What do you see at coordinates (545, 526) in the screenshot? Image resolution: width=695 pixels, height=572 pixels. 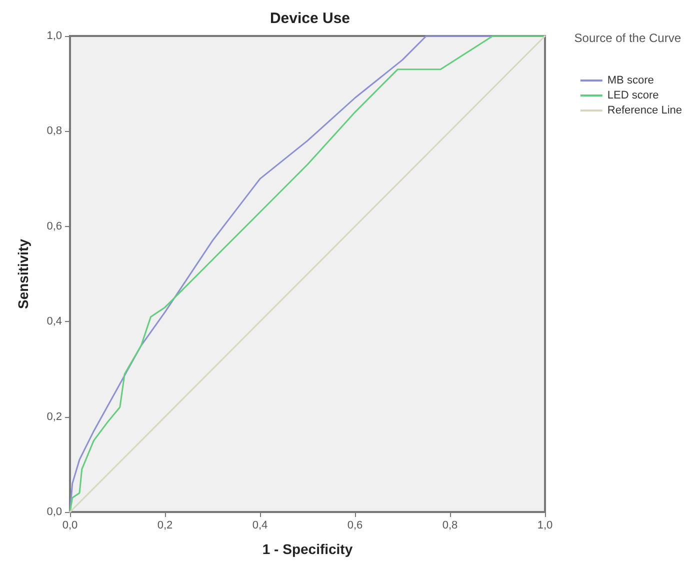 I see `x-tick-label: 1,0` at bounding box center [545, 526].